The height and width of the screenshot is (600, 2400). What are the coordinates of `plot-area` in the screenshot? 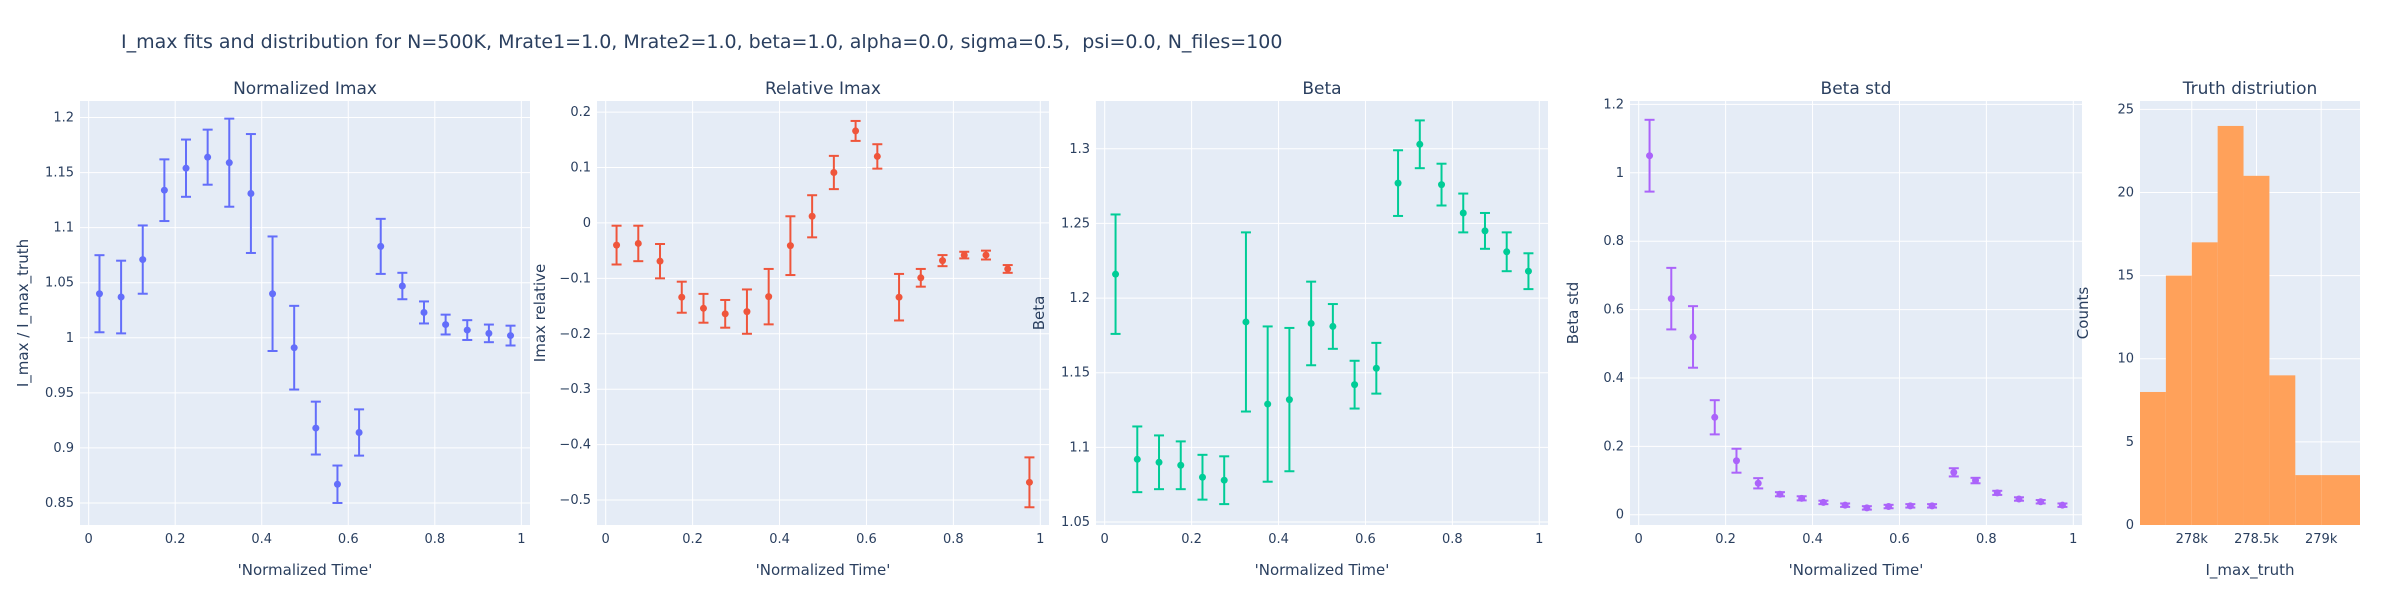 It's located at (305, 313).